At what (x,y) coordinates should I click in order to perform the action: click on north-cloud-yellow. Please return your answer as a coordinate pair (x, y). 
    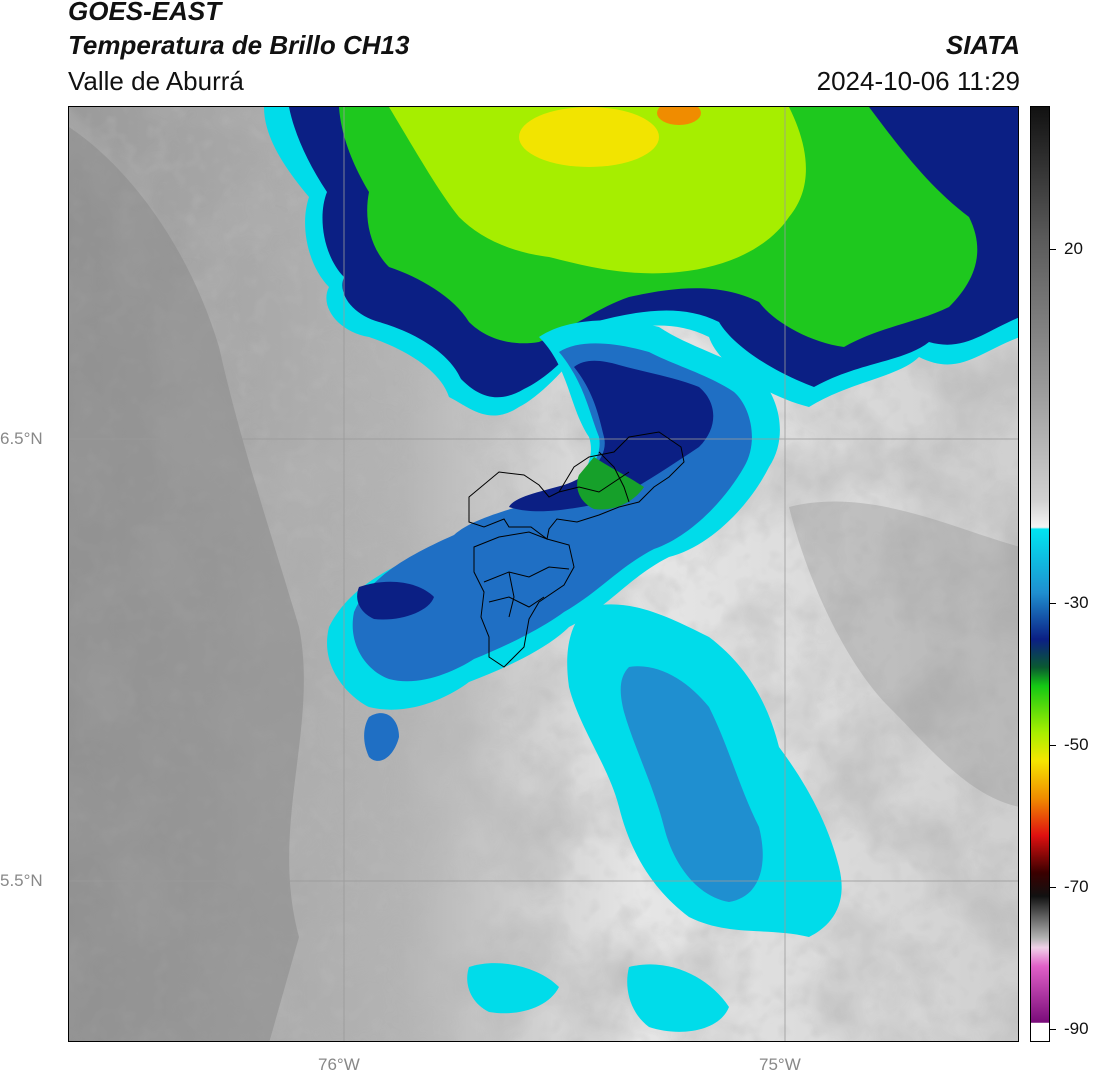
    Looking at the image, I should click on (589, 137).